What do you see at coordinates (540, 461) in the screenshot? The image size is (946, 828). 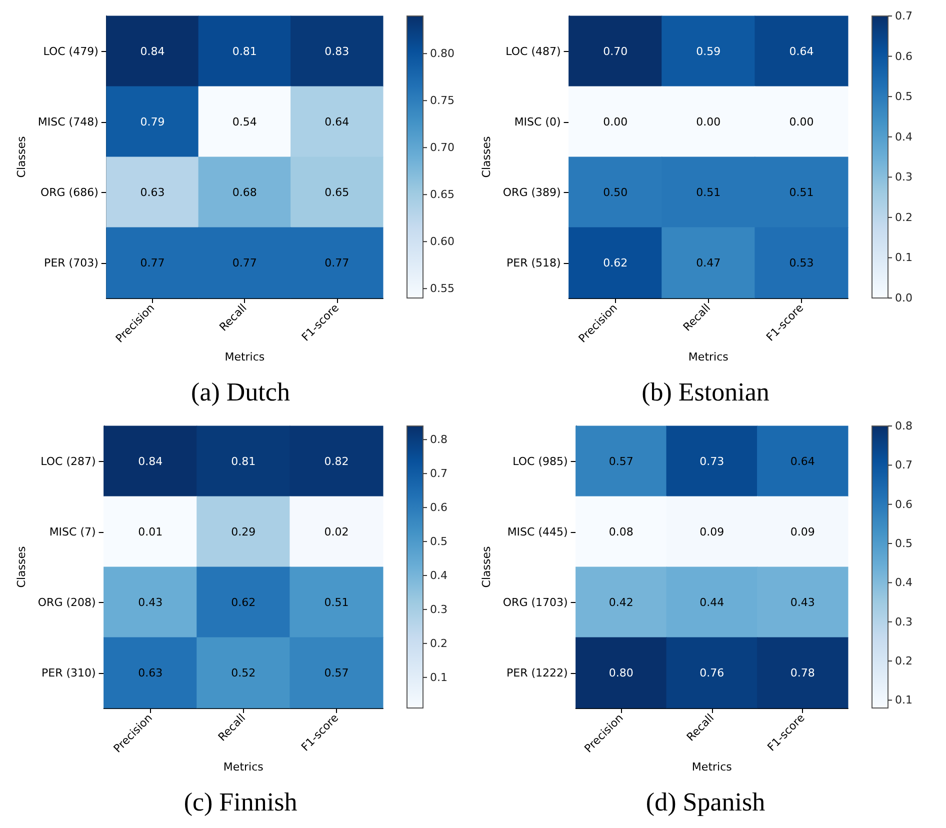 I see `y-tick-label: LOC (985)` at bounding box center [540, 461].